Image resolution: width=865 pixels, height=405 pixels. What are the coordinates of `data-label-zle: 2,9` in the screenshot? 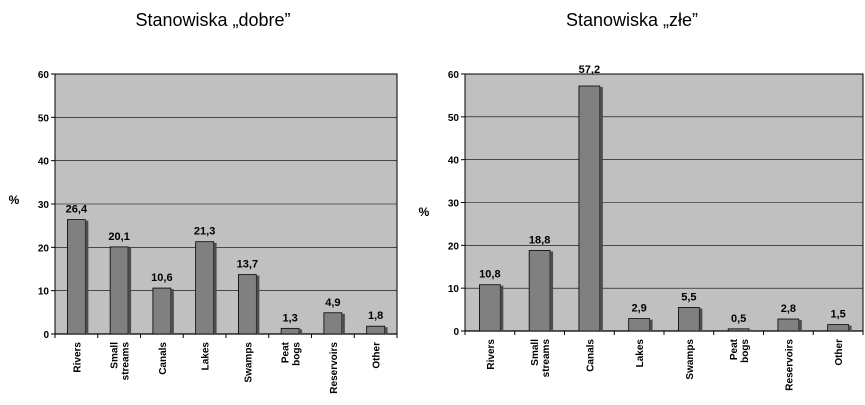 It's located at (638, 309).